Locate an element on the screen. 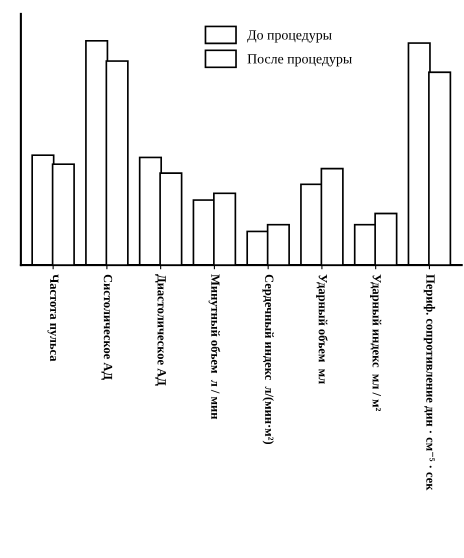  x-tick-label: Диастолическое АД is located at coordinates (160, 330).